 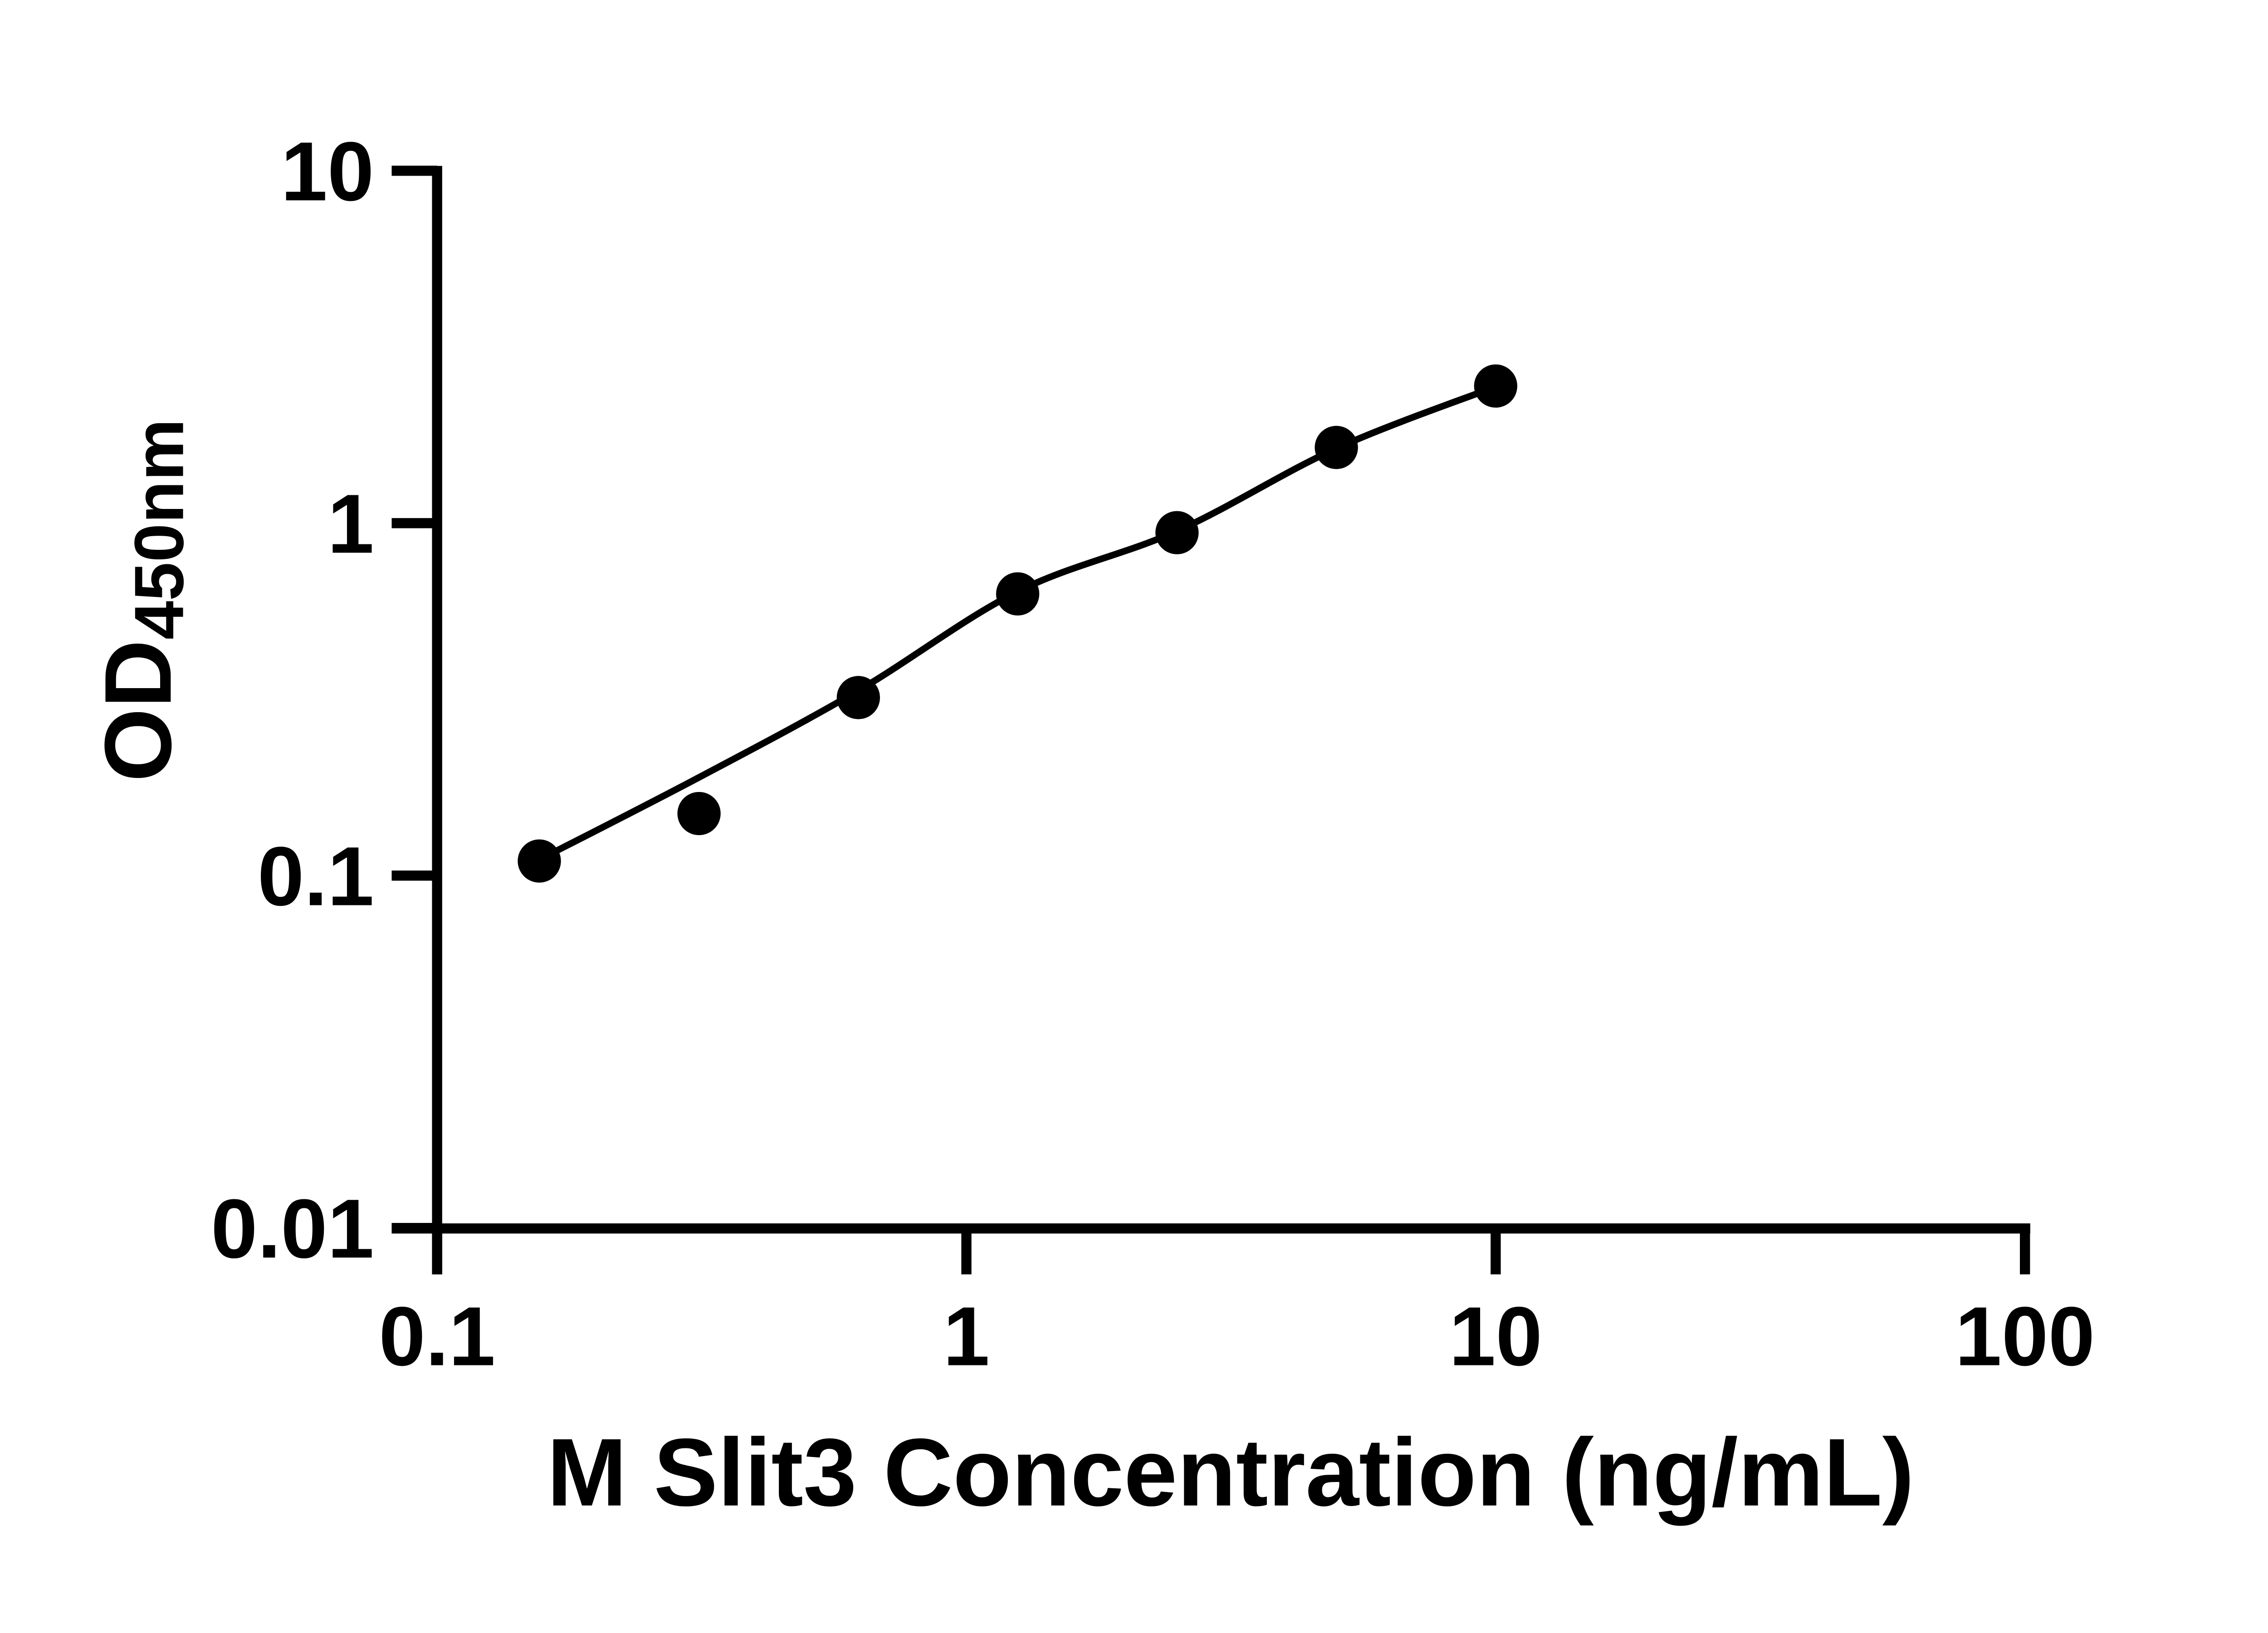 What do you see at coordinates (858, 697) in the screenshot?
I see `data-point-x0.625` at bounding box center [858, 697].